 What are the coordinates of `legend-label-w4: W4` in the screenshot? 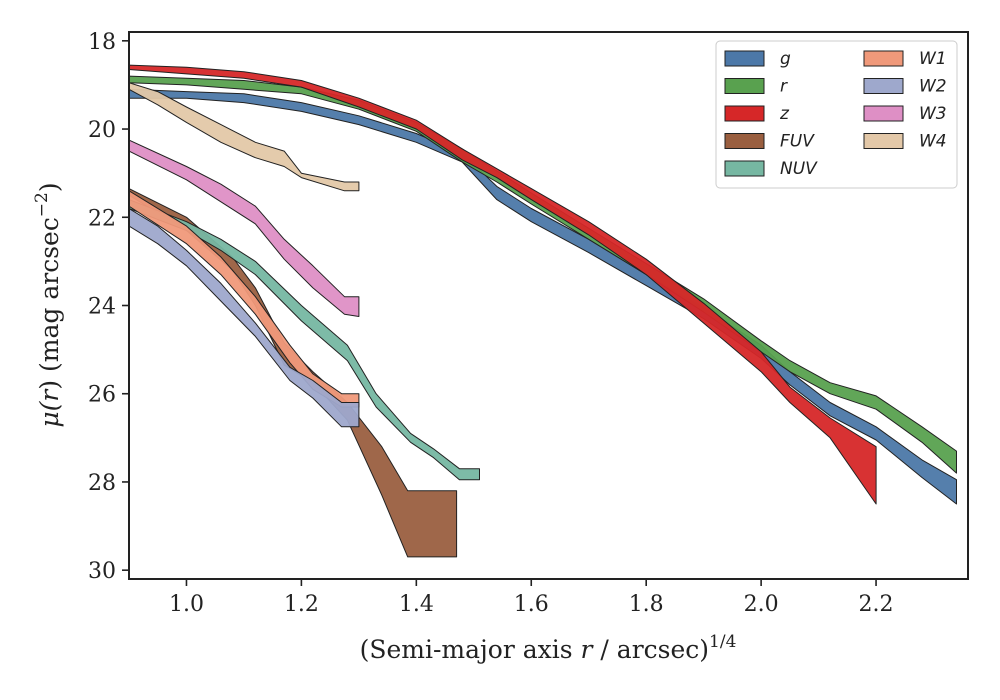 It's located at (933, 142).